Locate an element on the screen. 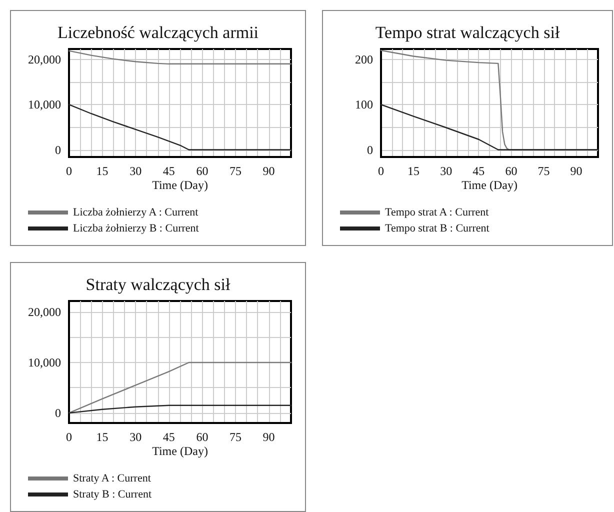 Image resolution: width=614 pixels, height=512 pixels. y-tick-label: 100 is located at coordinates (364, 105).